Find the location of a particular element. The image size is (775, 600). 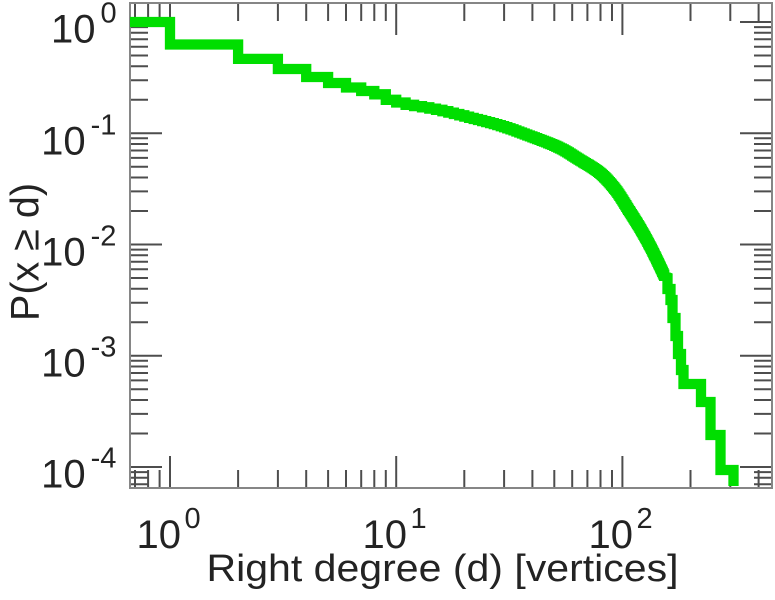

svg-text: 2 is located at coordinates (645, 519).